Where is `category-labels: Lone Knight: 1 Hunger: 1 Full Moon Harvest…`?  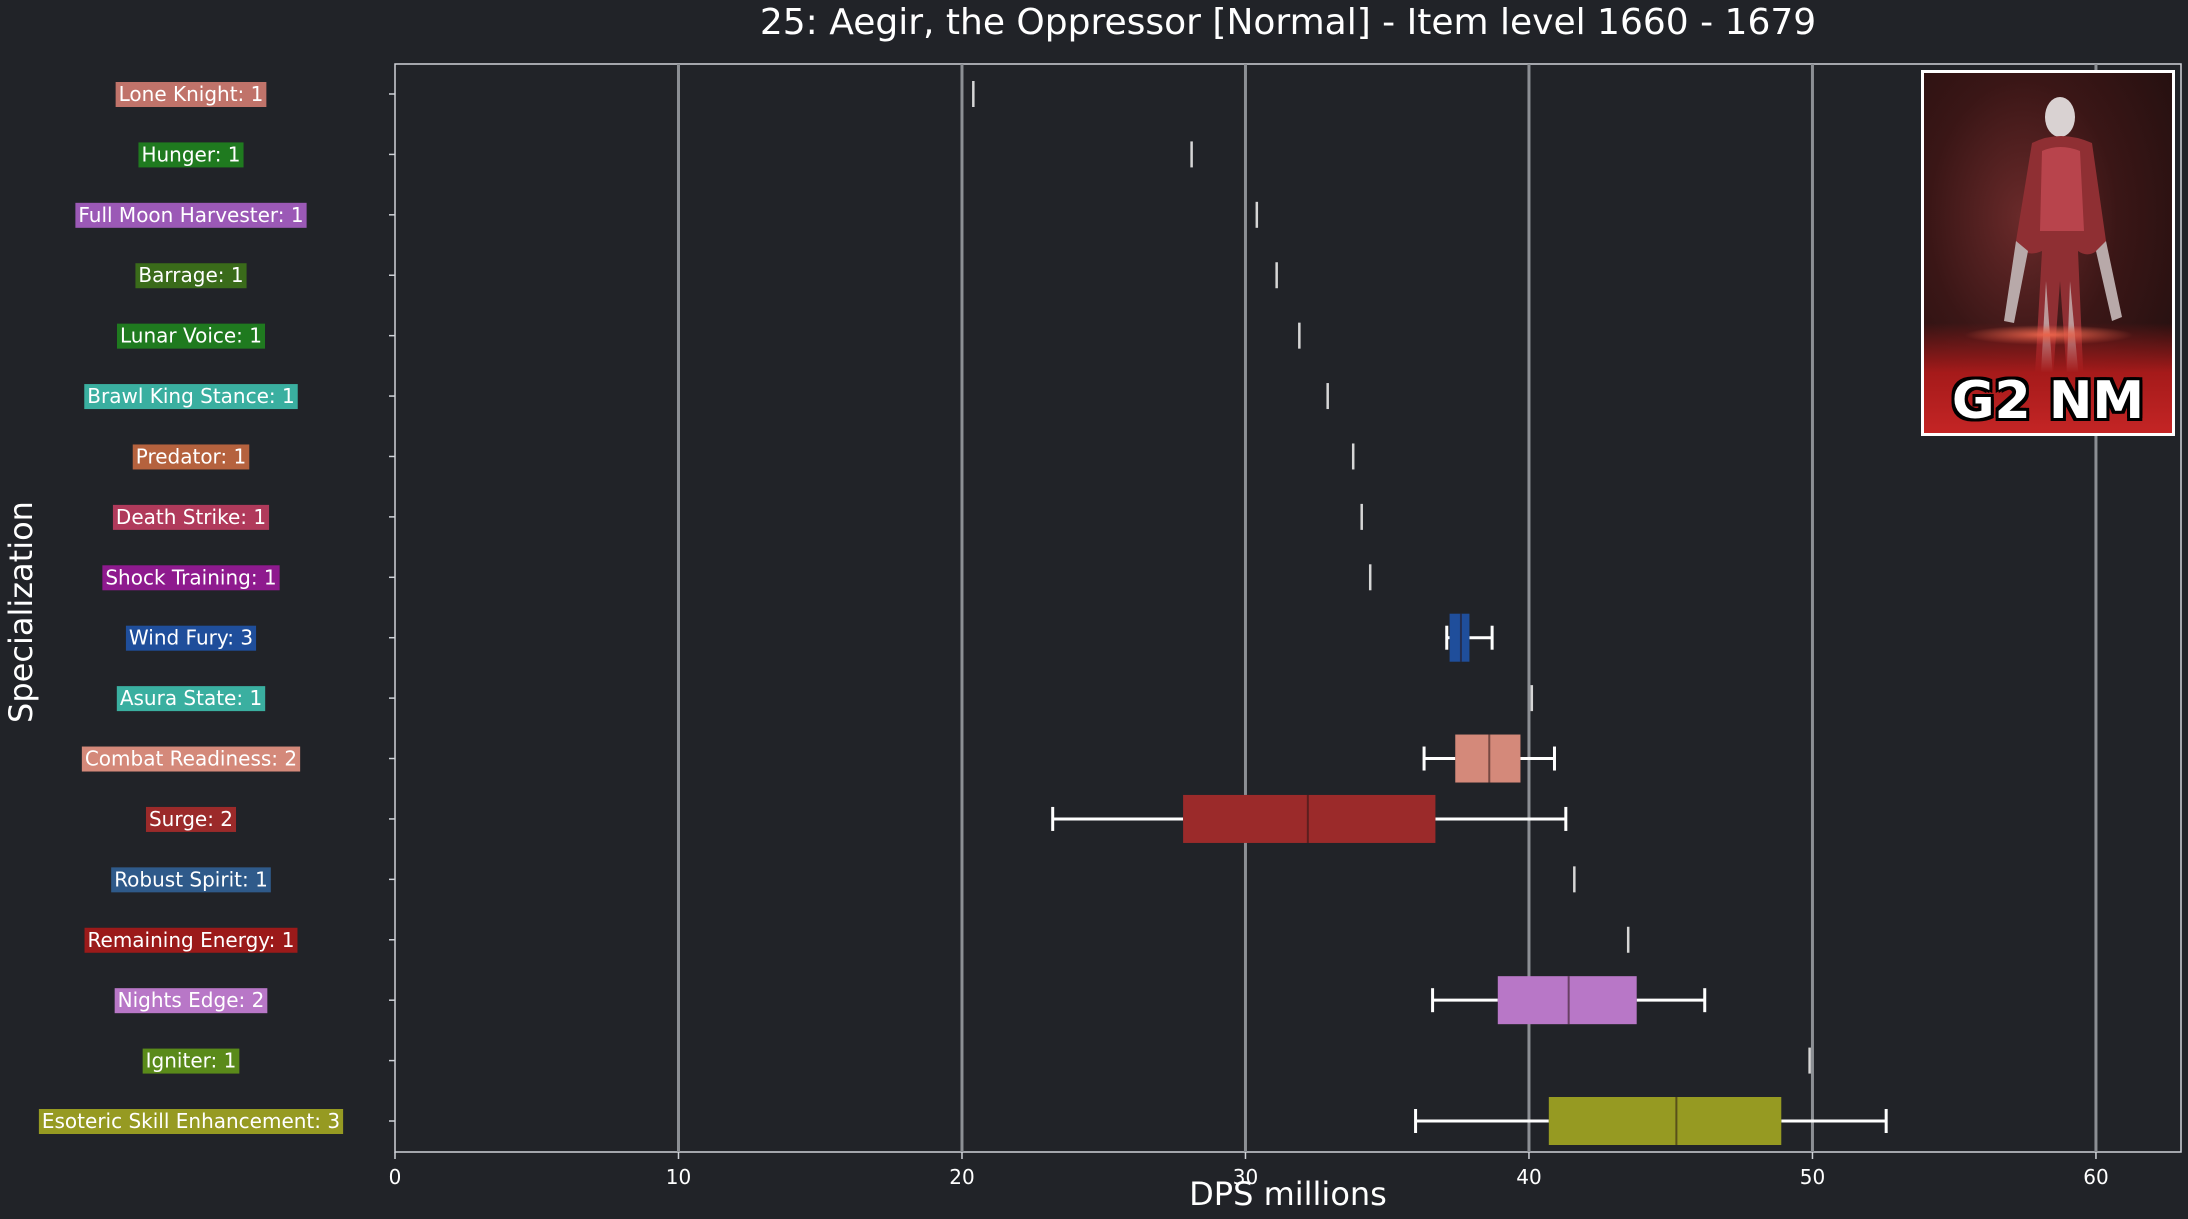 category-labels: Lone Knight: 1 Hunger: 1 Full Moon Harvest… is located at coordinates (216, 608).